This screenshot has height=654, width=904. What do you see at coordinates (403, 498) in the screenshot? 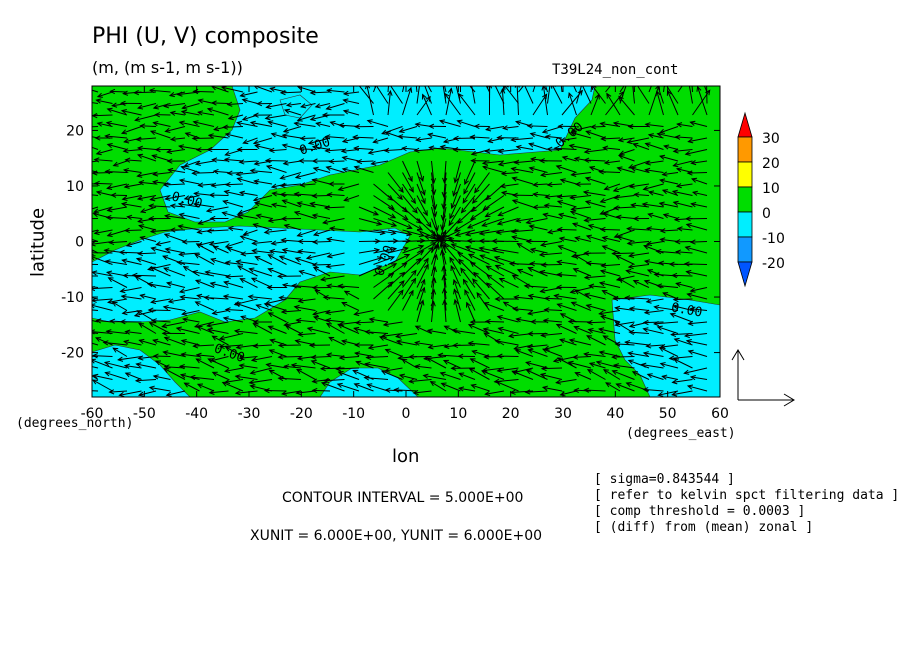
I see `contour-interval-label: CONTOUR INTERVAL = 5.000E+00` at bounding box center [403, 498].